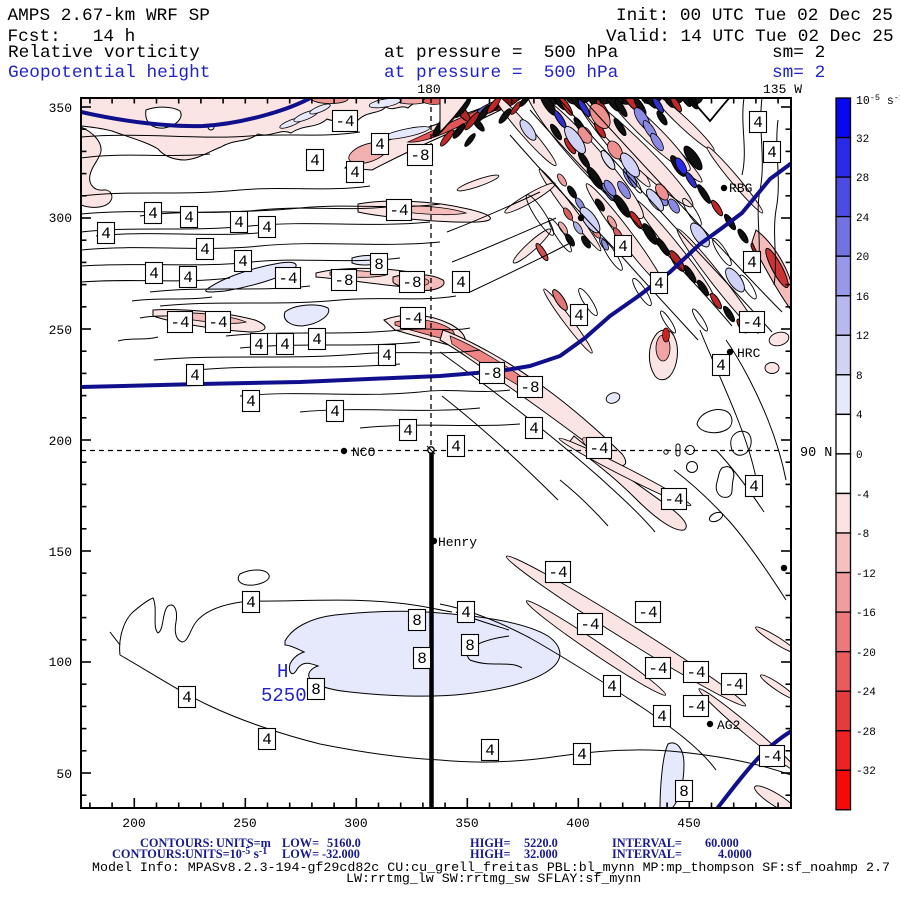 This screenshot has height=900, width=900. Describe the element at coordinates (177, 843) in the screenshot. I see `svg-text: CONTOURS:` at that location.